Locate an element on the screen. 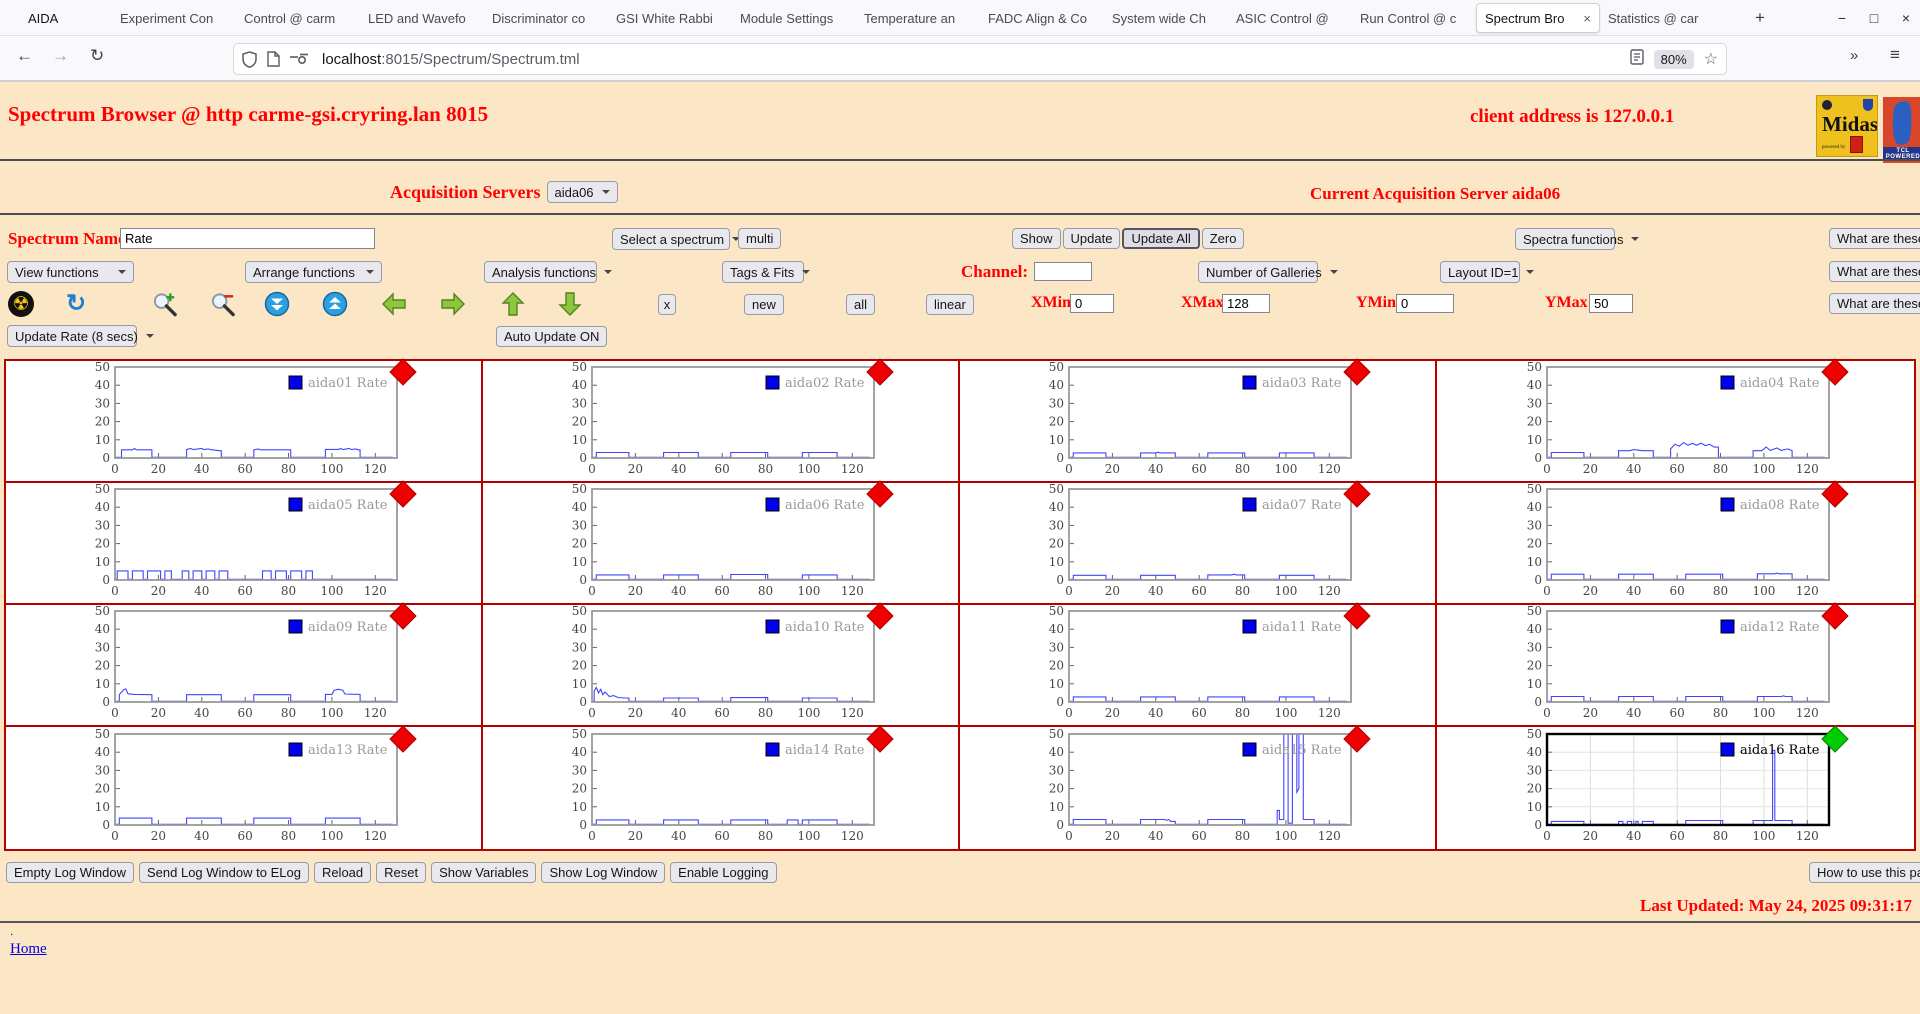 The width and height of the screenshot is (1920, 1014). show-button: Show is located at coordinates (1036, 238).